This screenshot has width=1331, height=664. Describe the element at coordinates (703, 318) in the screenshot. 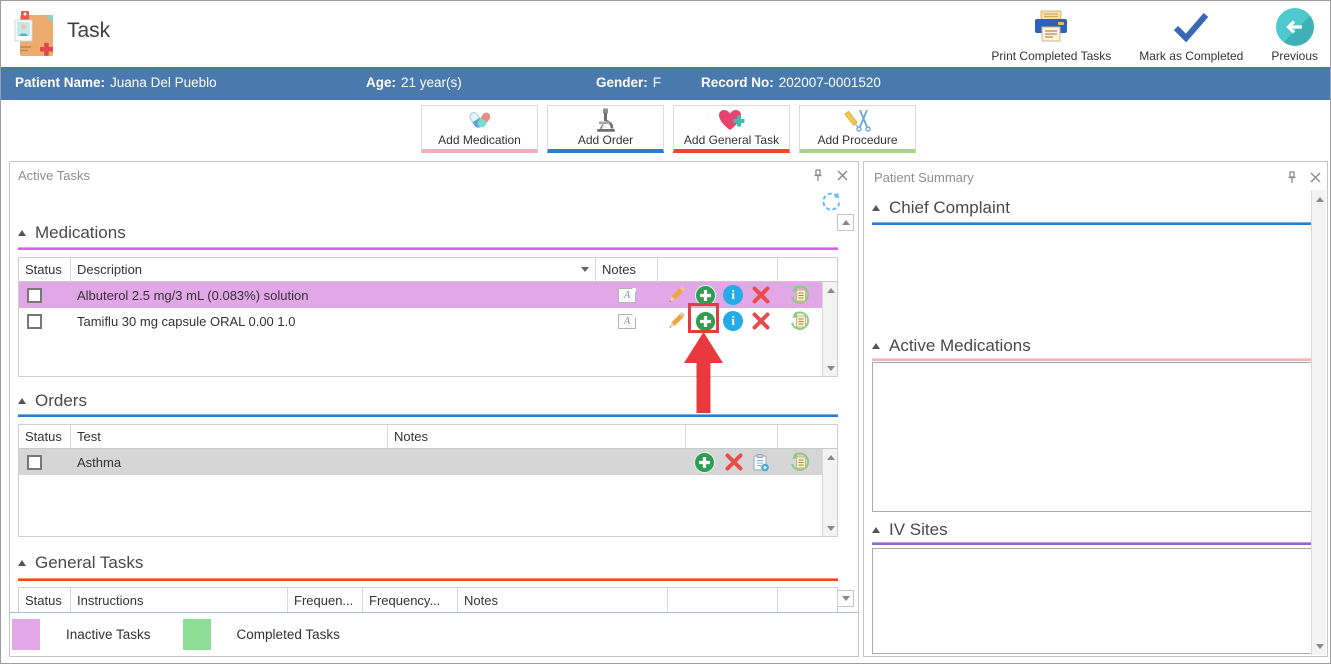

I see `annotation-highlight-rectangle` at that location.